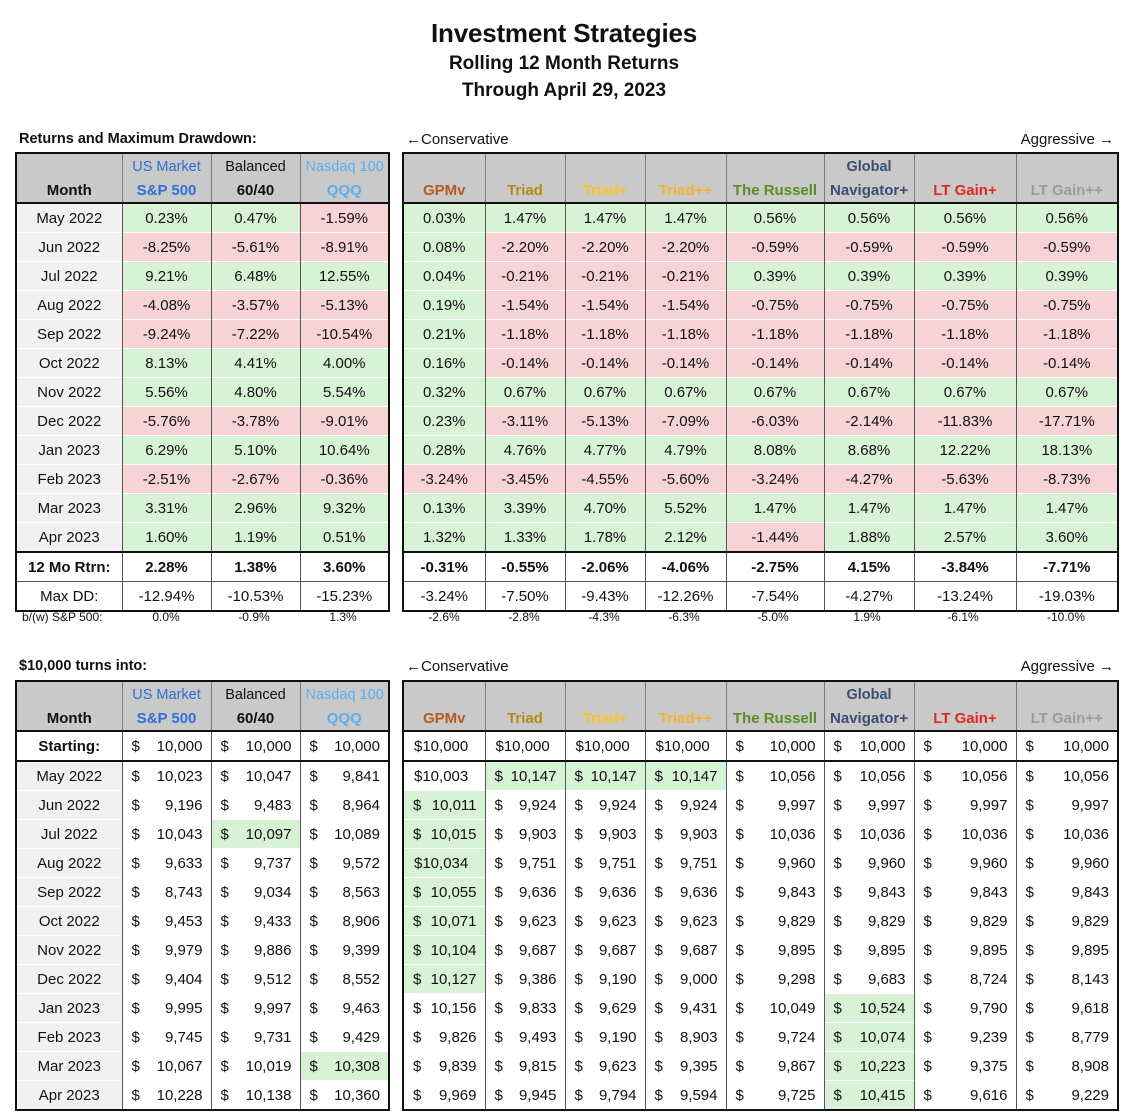 This screenshot has width=1128, height=1116. What do you see at coordinates (444, 363) in the screenshot?
I see `return-cell: 0.16%` at bounding box center [444, 363].